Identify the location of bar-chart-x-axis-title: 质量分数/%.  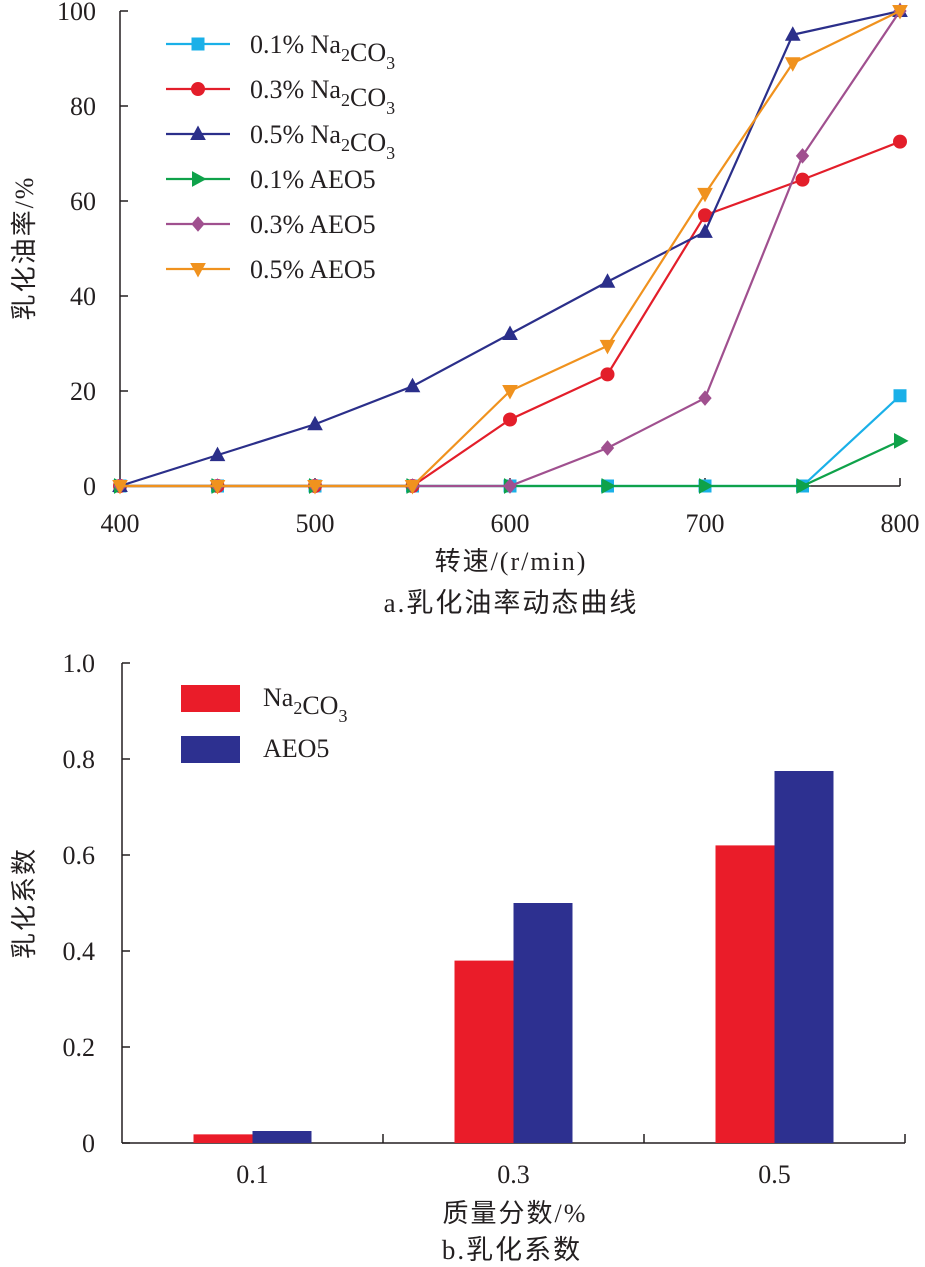
(515, 1213).